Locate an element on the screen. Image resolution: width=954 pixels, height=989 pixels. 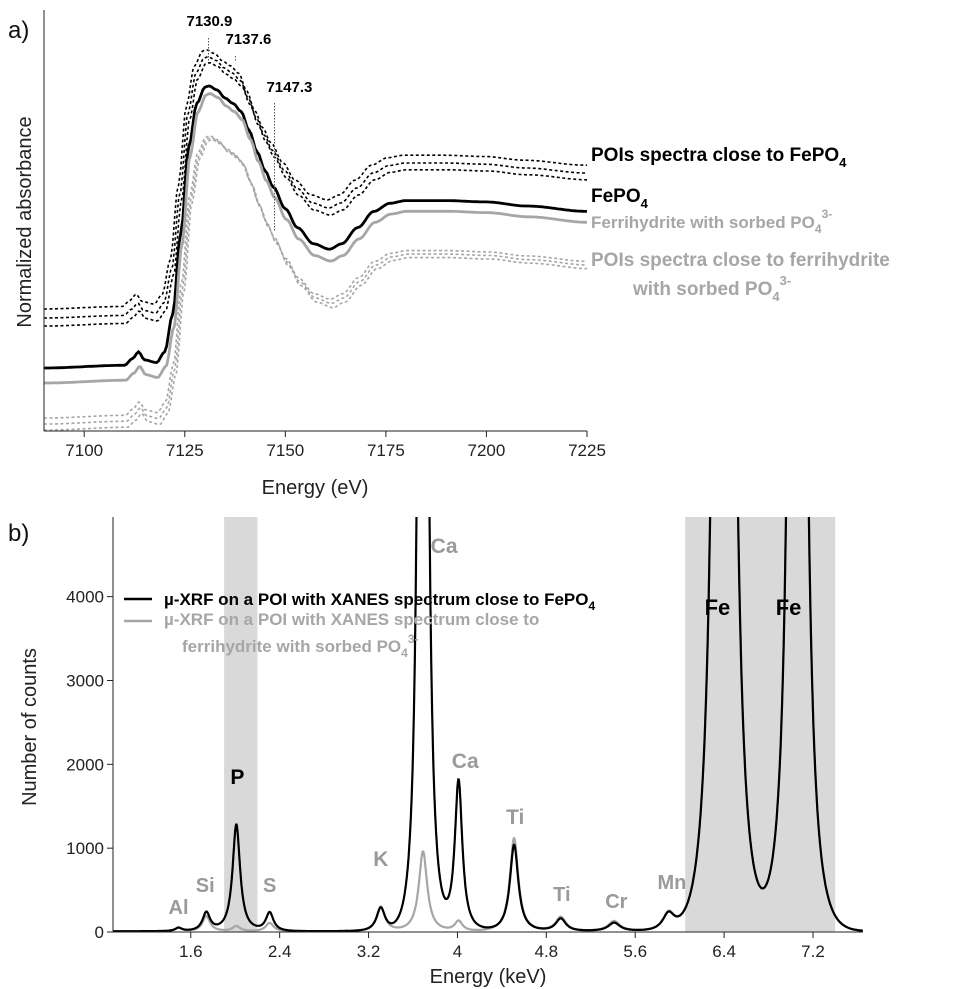
panel-b-label: b) is located at coordinates (18, 533).